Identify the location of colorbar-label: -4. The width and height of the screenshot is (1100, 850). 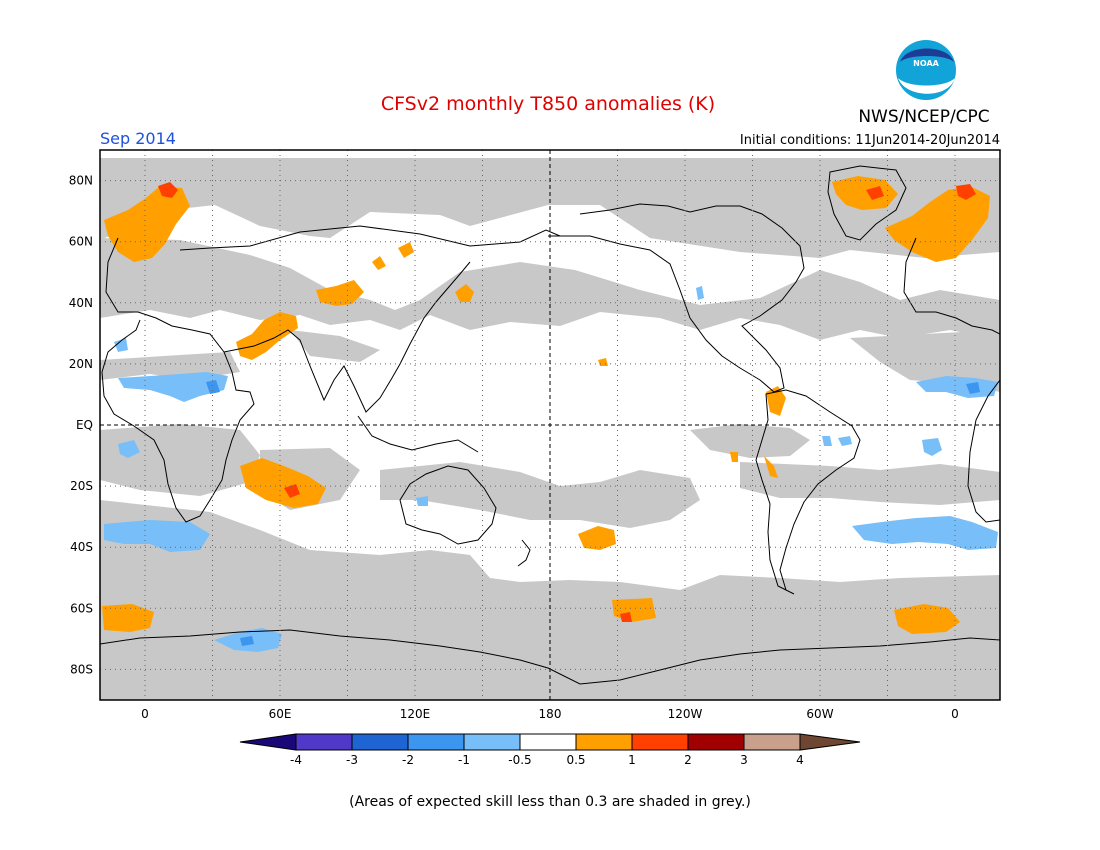
(296, 760).